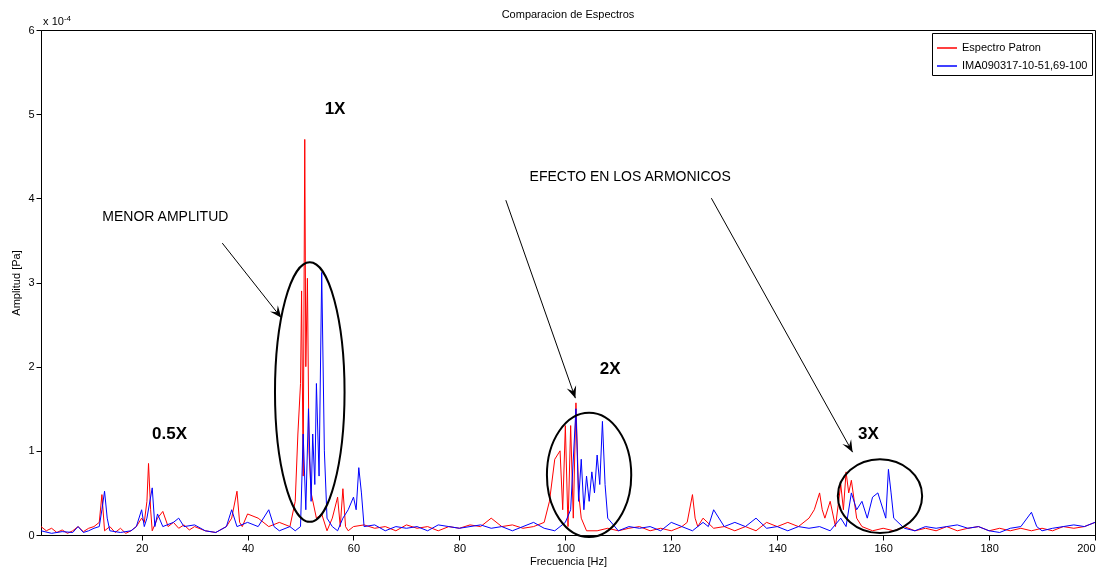  Describe the element at coordinates (1001, 47) in the screenshot. I see `legend-label: Espectro Patron` at that location.